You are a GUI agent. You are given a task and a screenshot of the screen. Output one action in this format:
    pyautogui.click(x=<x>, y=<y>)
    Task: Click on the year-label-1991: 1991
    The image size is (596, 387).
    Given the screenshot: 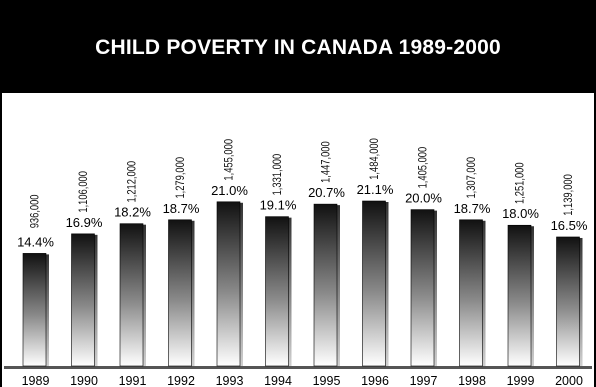 What is the action you would take?
    pyautogui.click(x=133, y=380)
    